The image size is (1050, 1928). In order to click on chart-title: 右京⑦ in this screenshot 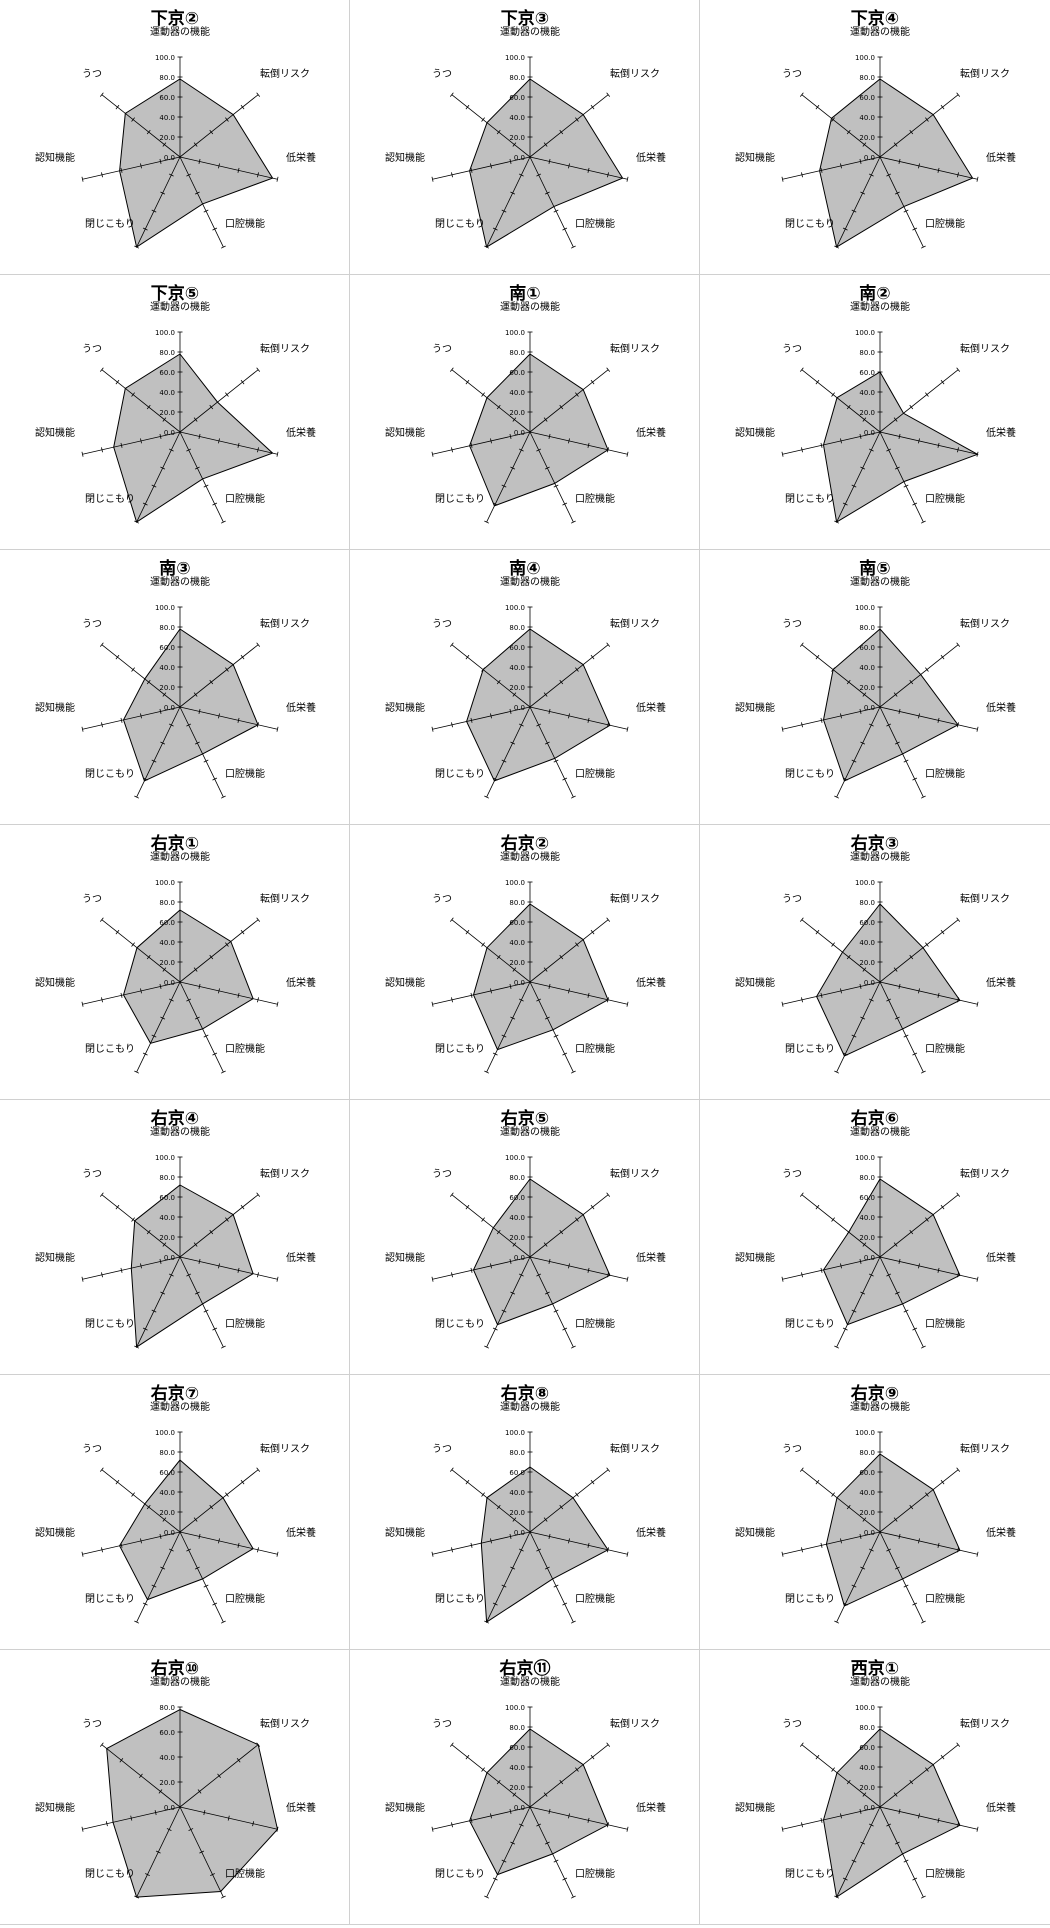, I will do `click(175, 1393)`.